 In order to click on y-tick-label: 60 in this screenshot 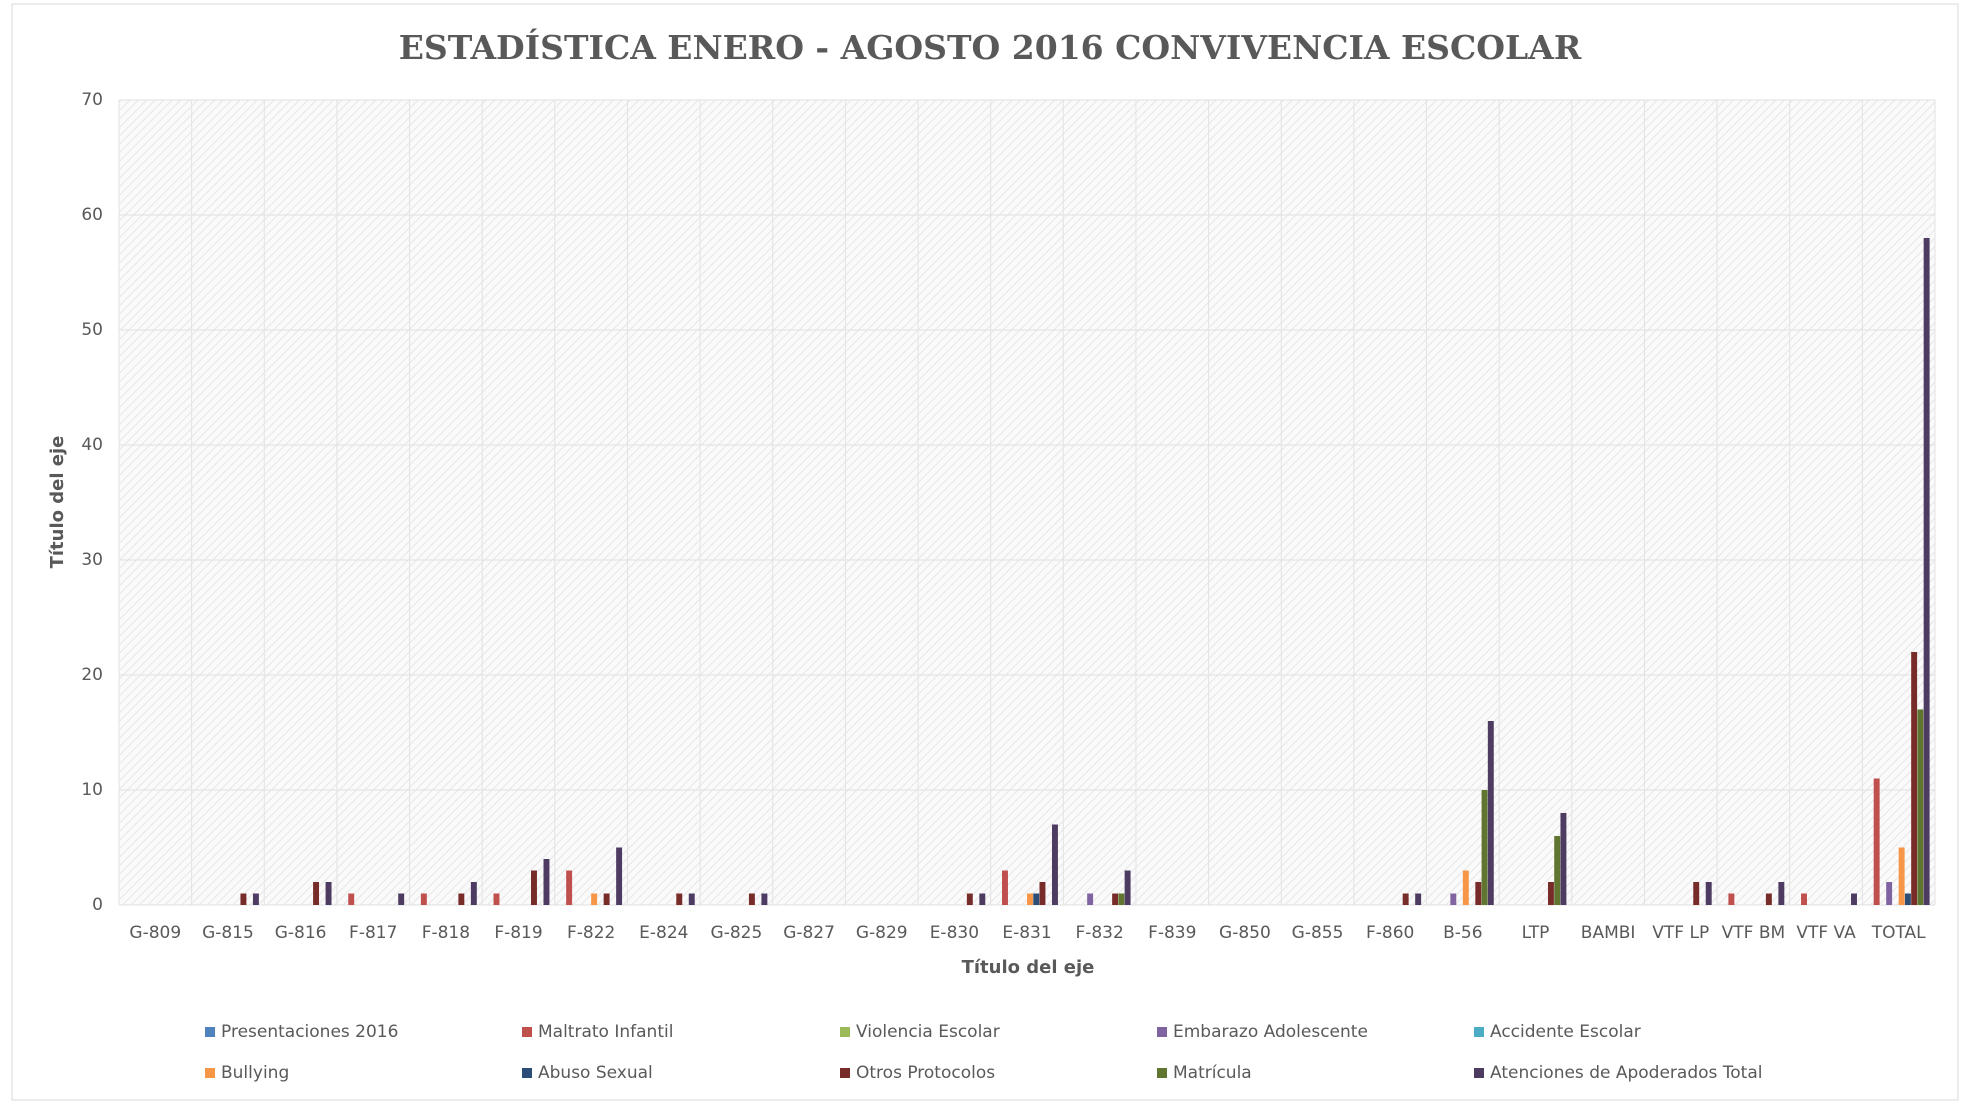, I will do `click(92, 215)`.